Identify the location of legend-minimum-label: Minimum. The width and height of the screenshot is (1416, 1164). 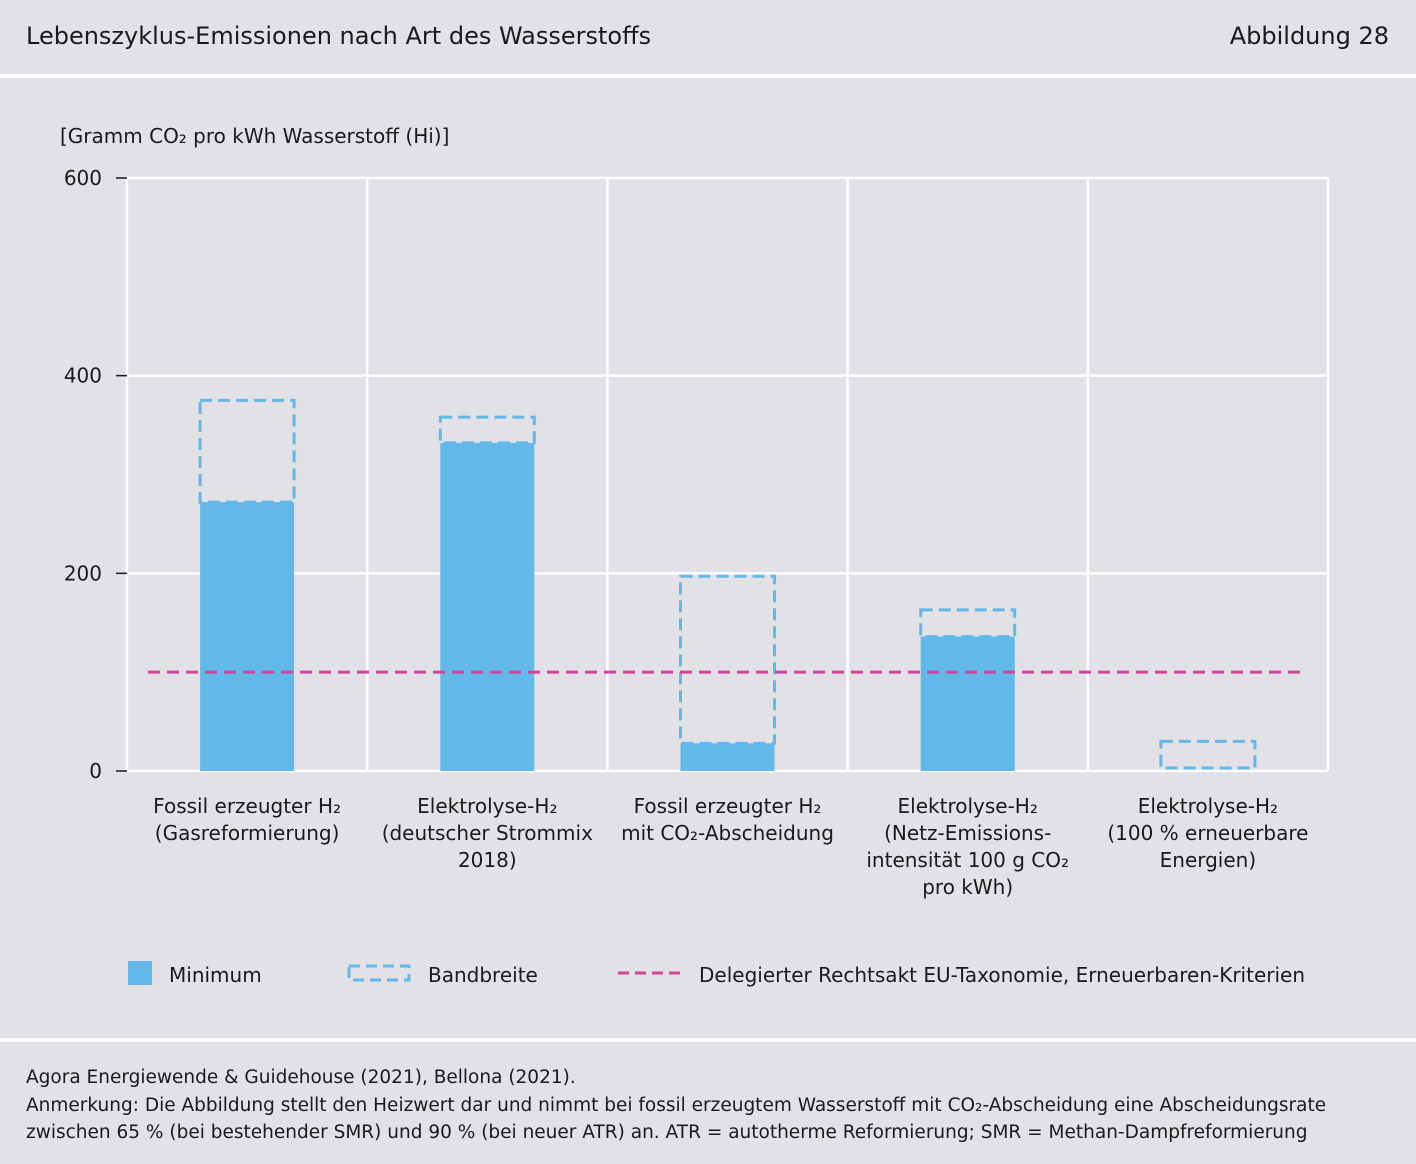
(215, 975).